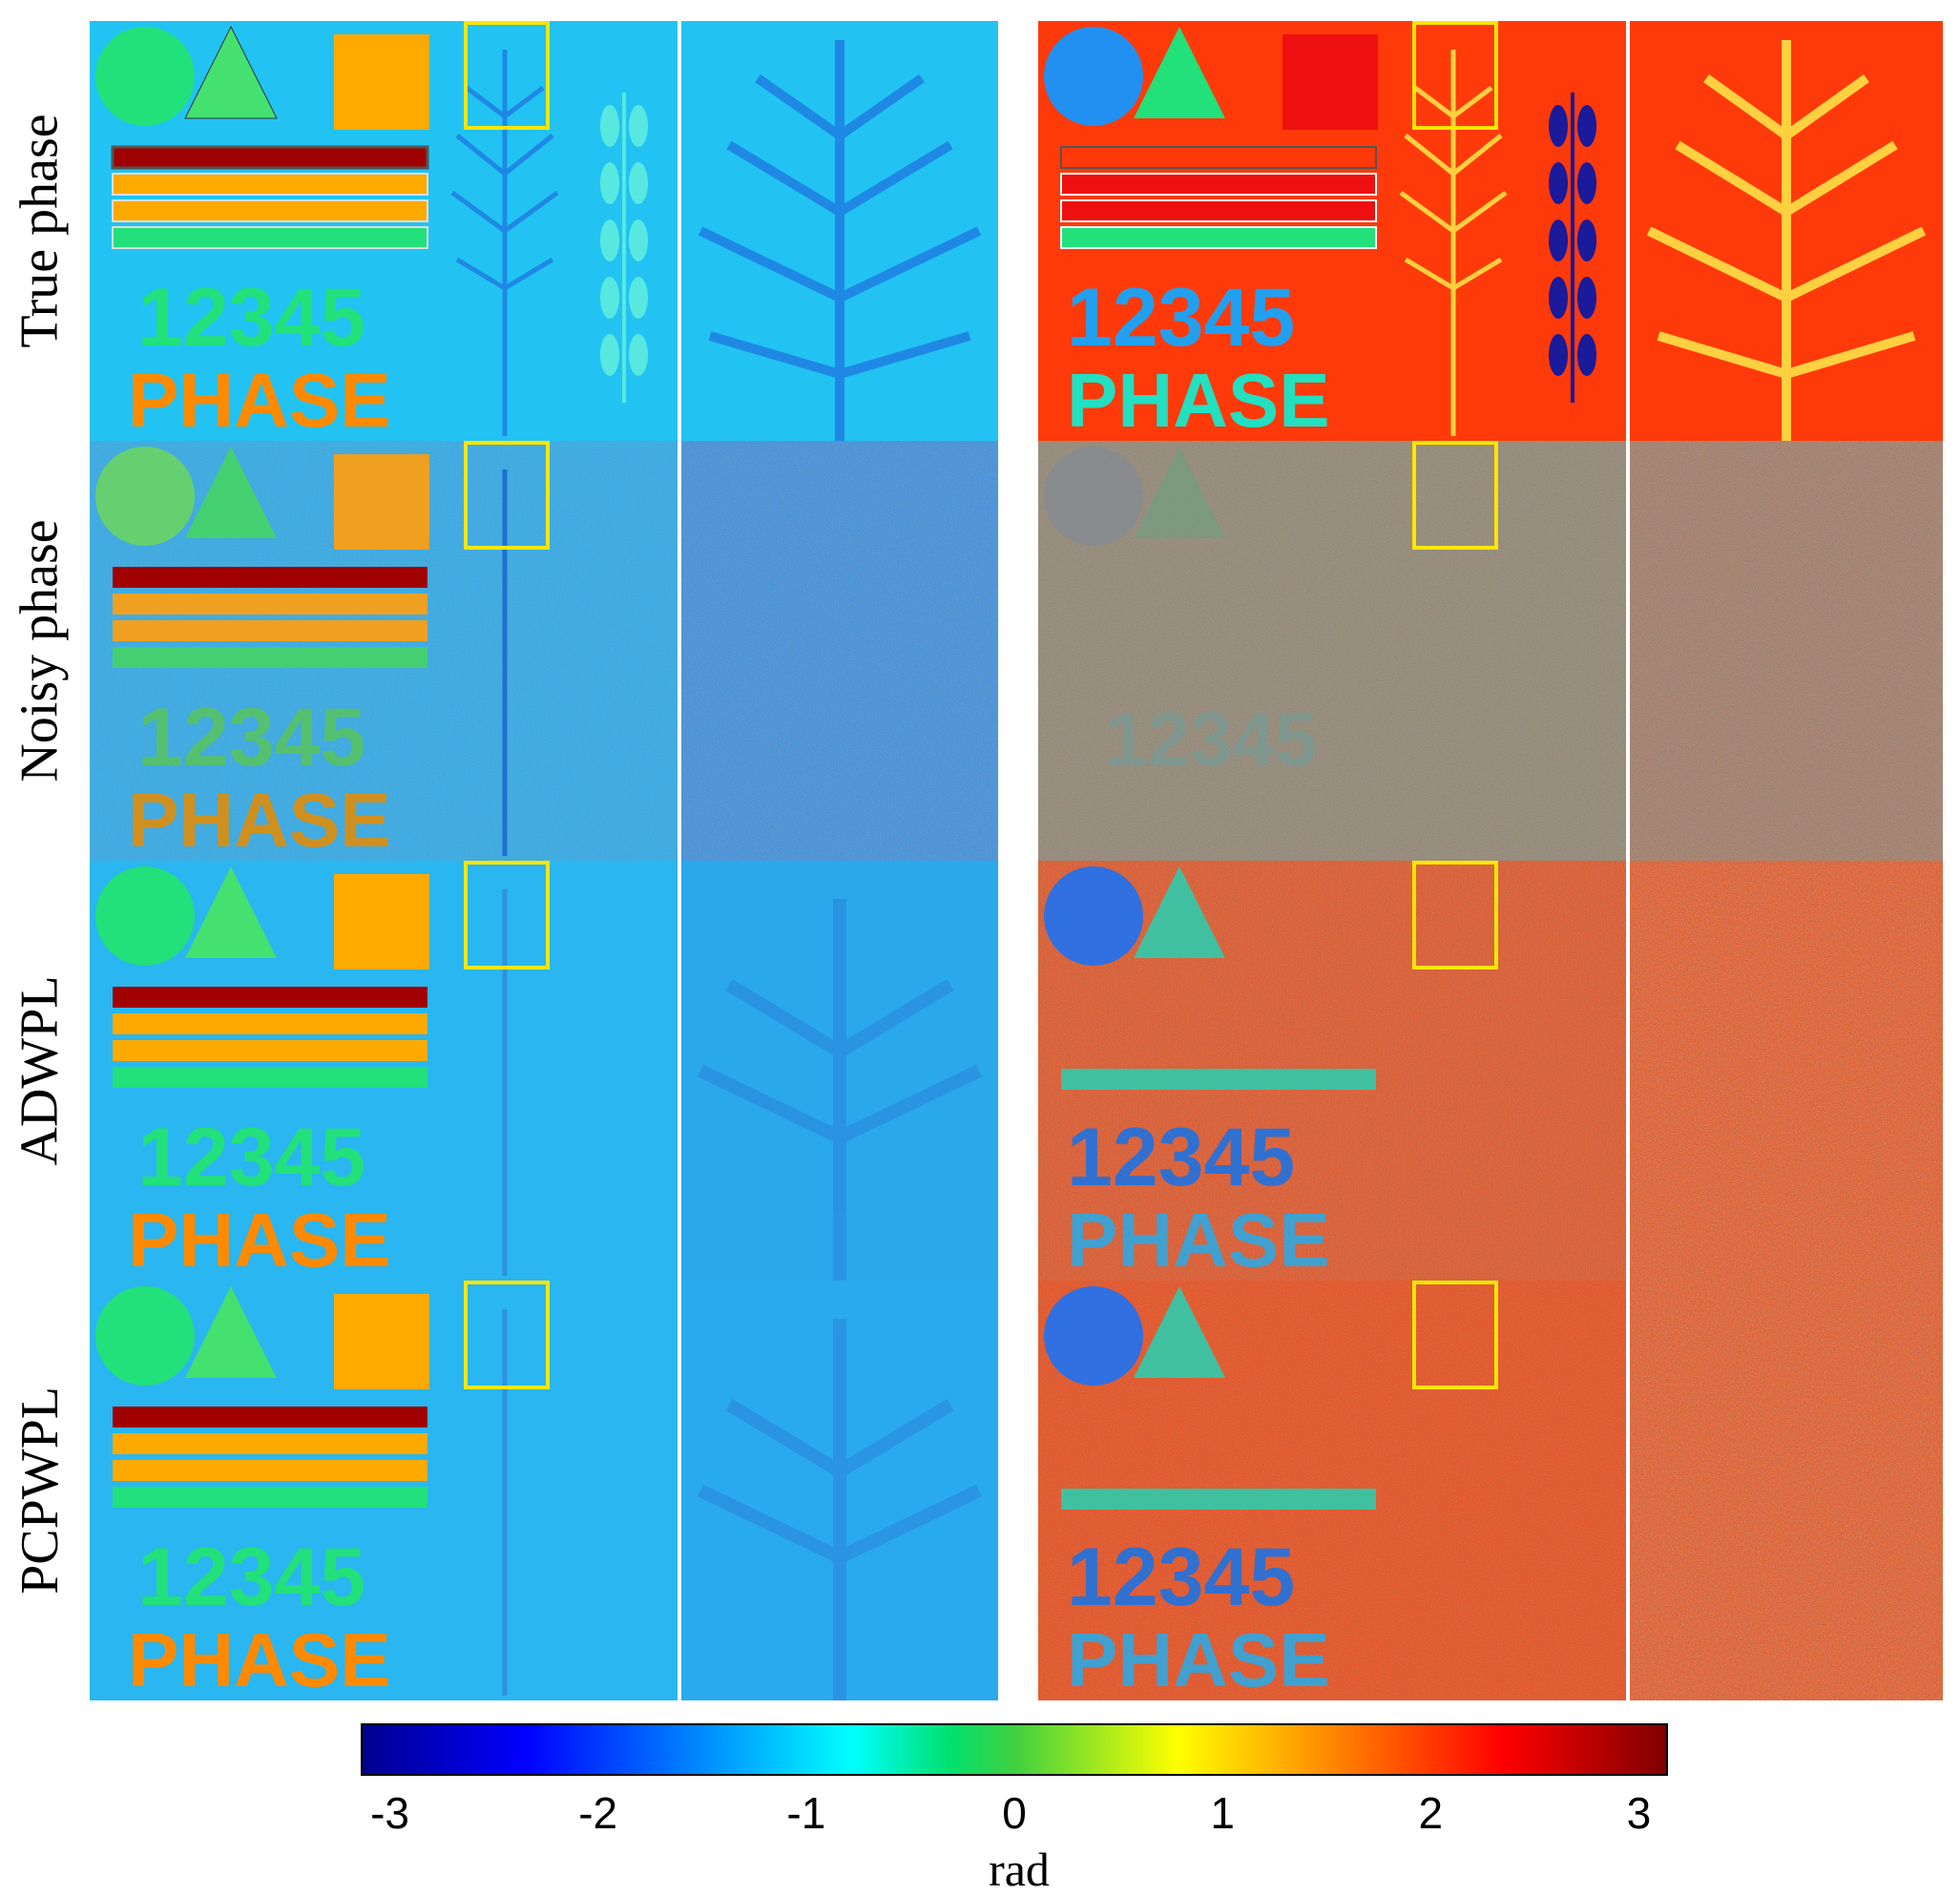  Describe the element at coordinates (1014, 1813) in the screenshot. I see `colorbar-tick-0: 0` at that location.